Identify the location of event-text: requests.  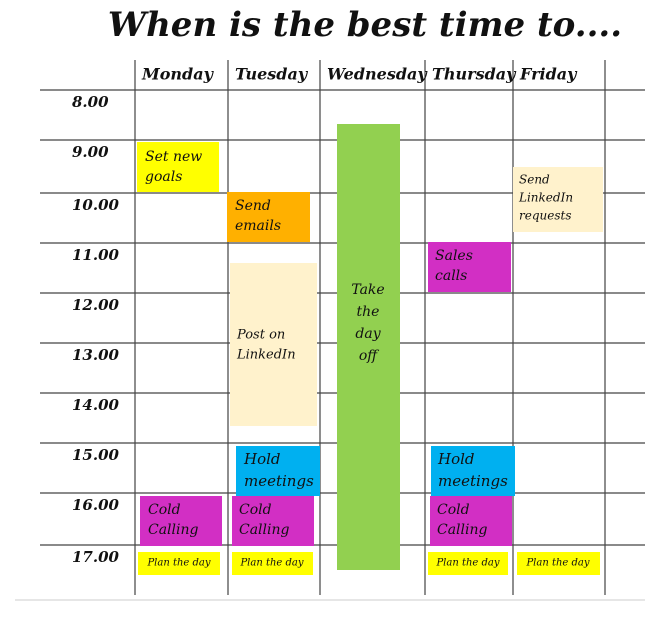
(545, 216).